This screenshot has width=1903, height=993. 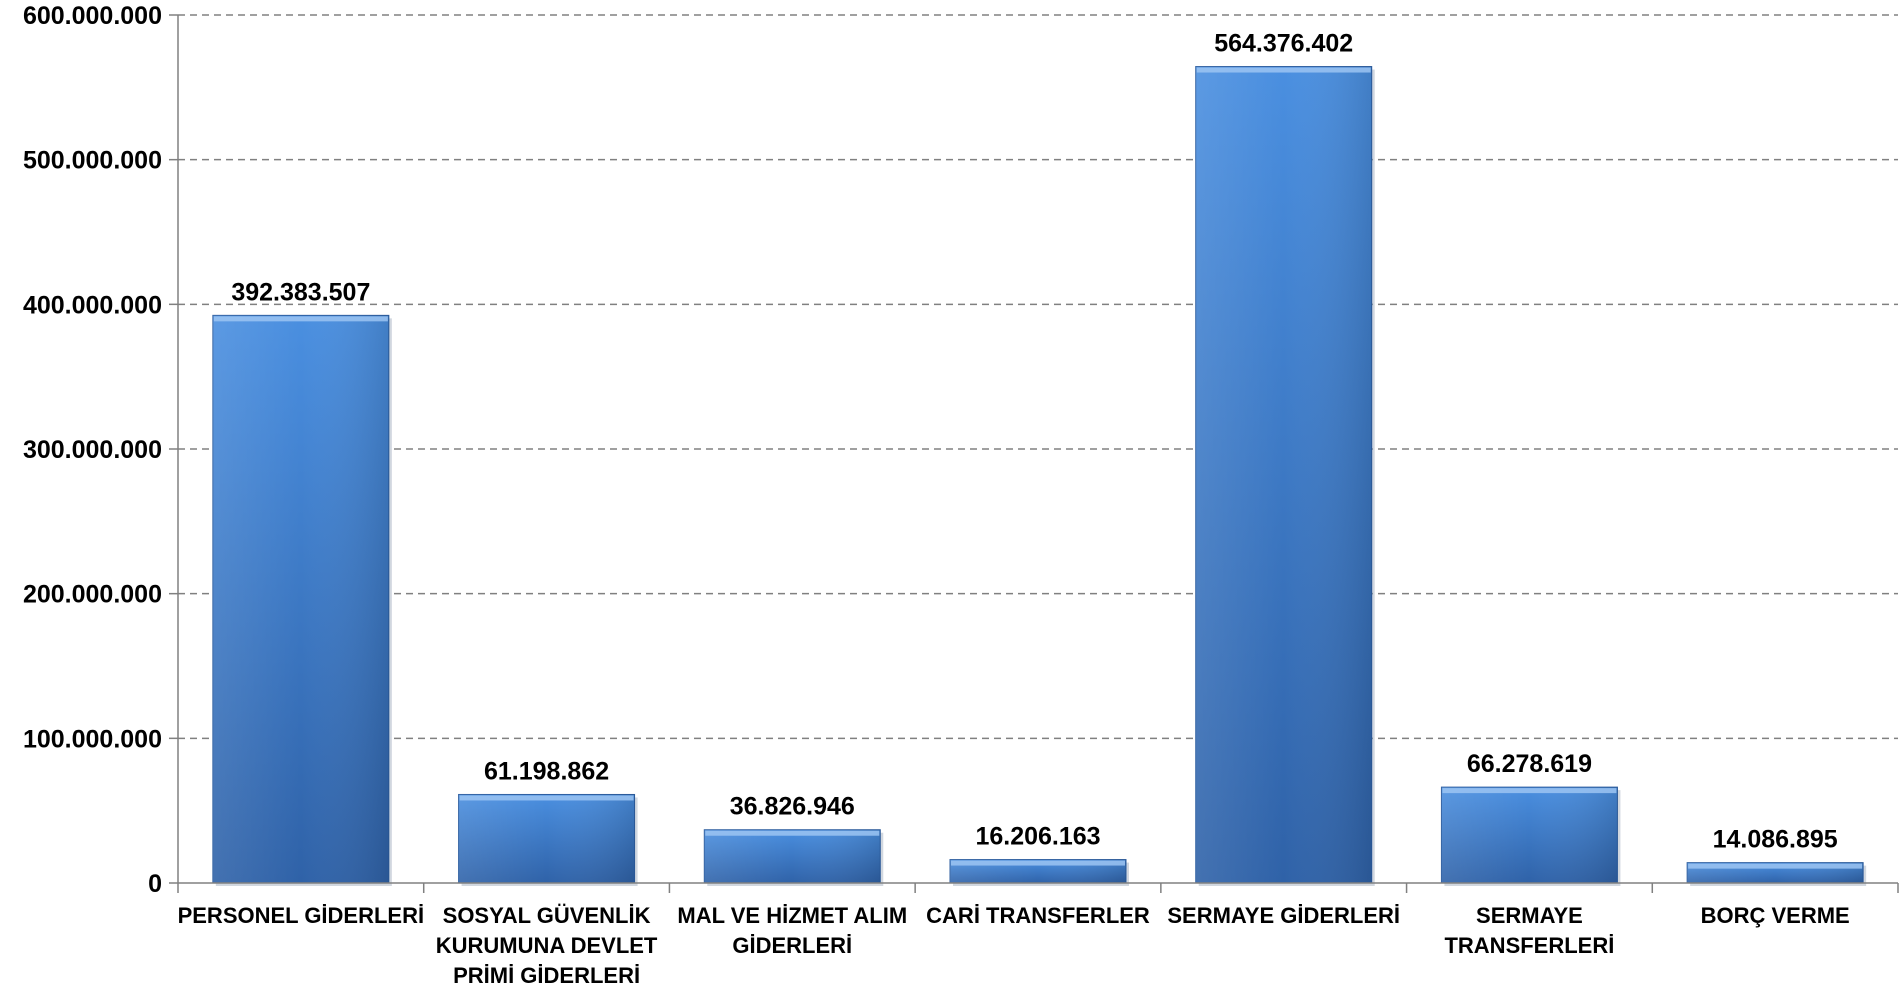 What do you see at coordinates (92, 16) in the screenshot?
I see `y-tick-label: 600.000.000` at bounding box center [92, 16].